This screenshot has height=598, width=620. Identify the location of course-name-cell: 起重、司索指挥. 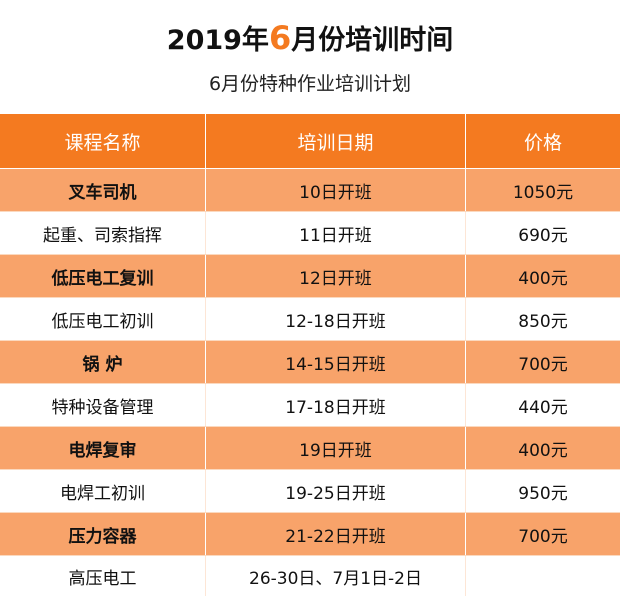
(103, 233).